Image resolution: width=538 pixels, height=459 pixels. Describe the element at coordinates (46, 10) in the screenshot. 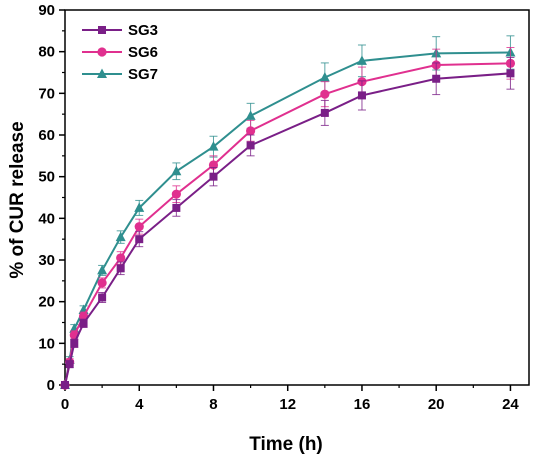

I see `y-tick-label: 90` at that location.